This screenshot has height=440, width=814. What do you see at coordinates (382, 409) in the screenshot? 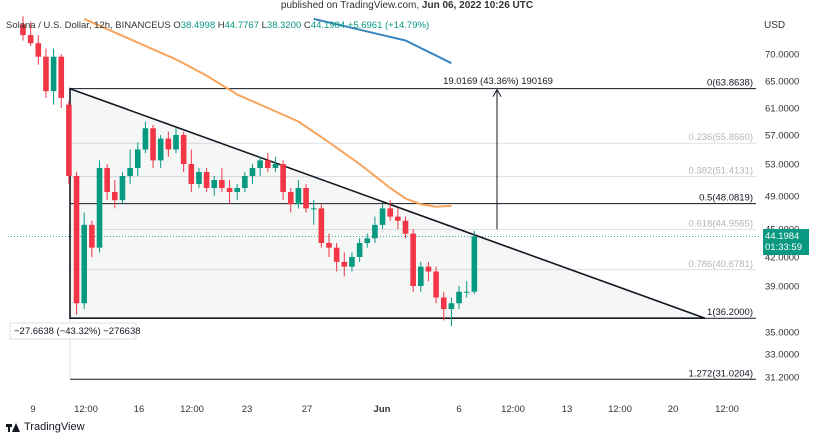
I see `x-tick-label: Jun` at bounding box center [382, 409].